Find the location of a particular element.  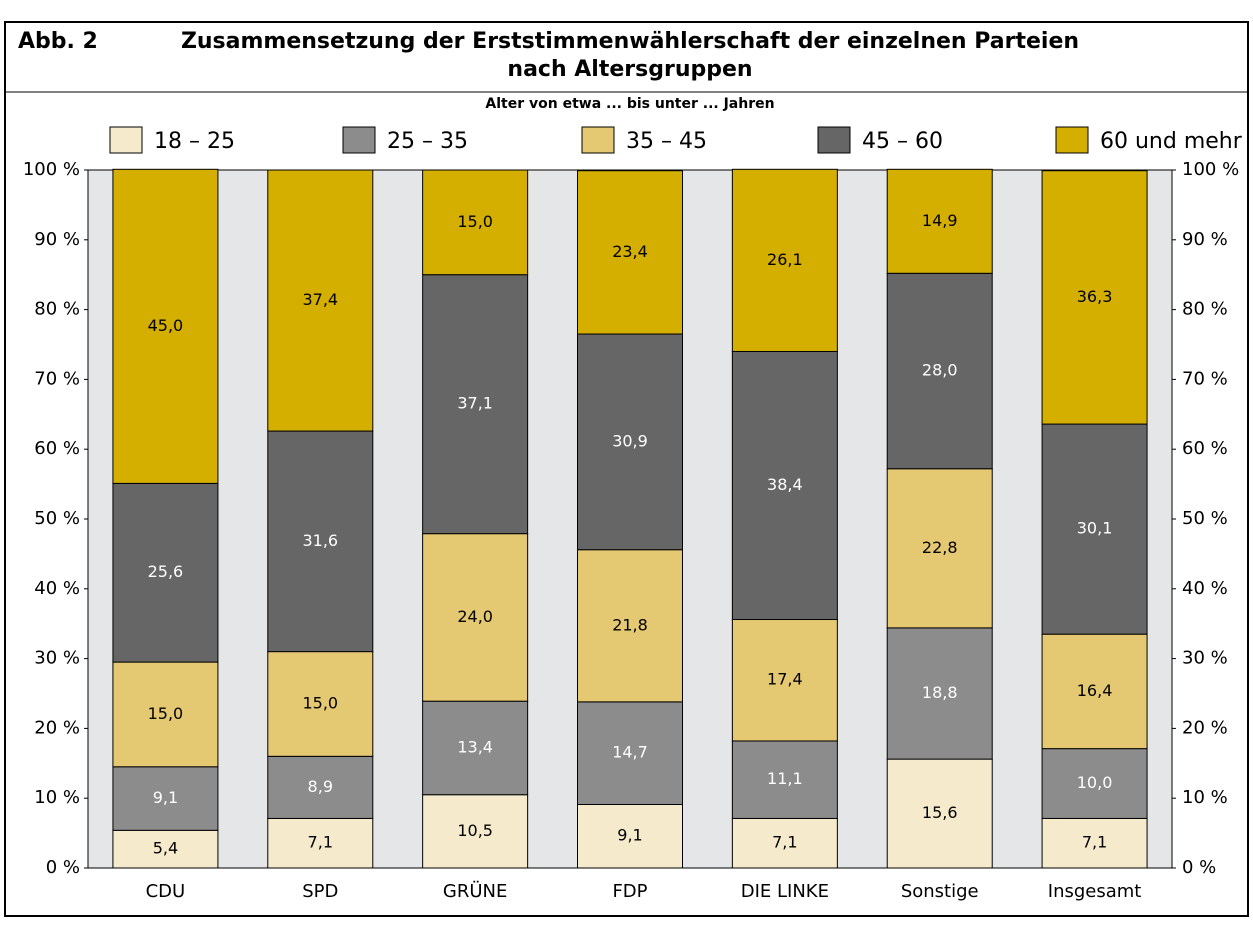

y2-tick-label: 90 % is located at coordinates (1205, 239).